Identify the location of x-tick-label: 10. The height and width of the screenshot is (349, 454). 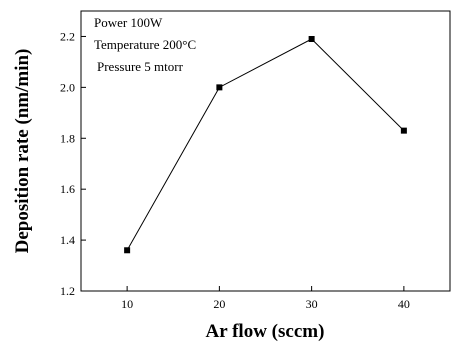
(127, 304).